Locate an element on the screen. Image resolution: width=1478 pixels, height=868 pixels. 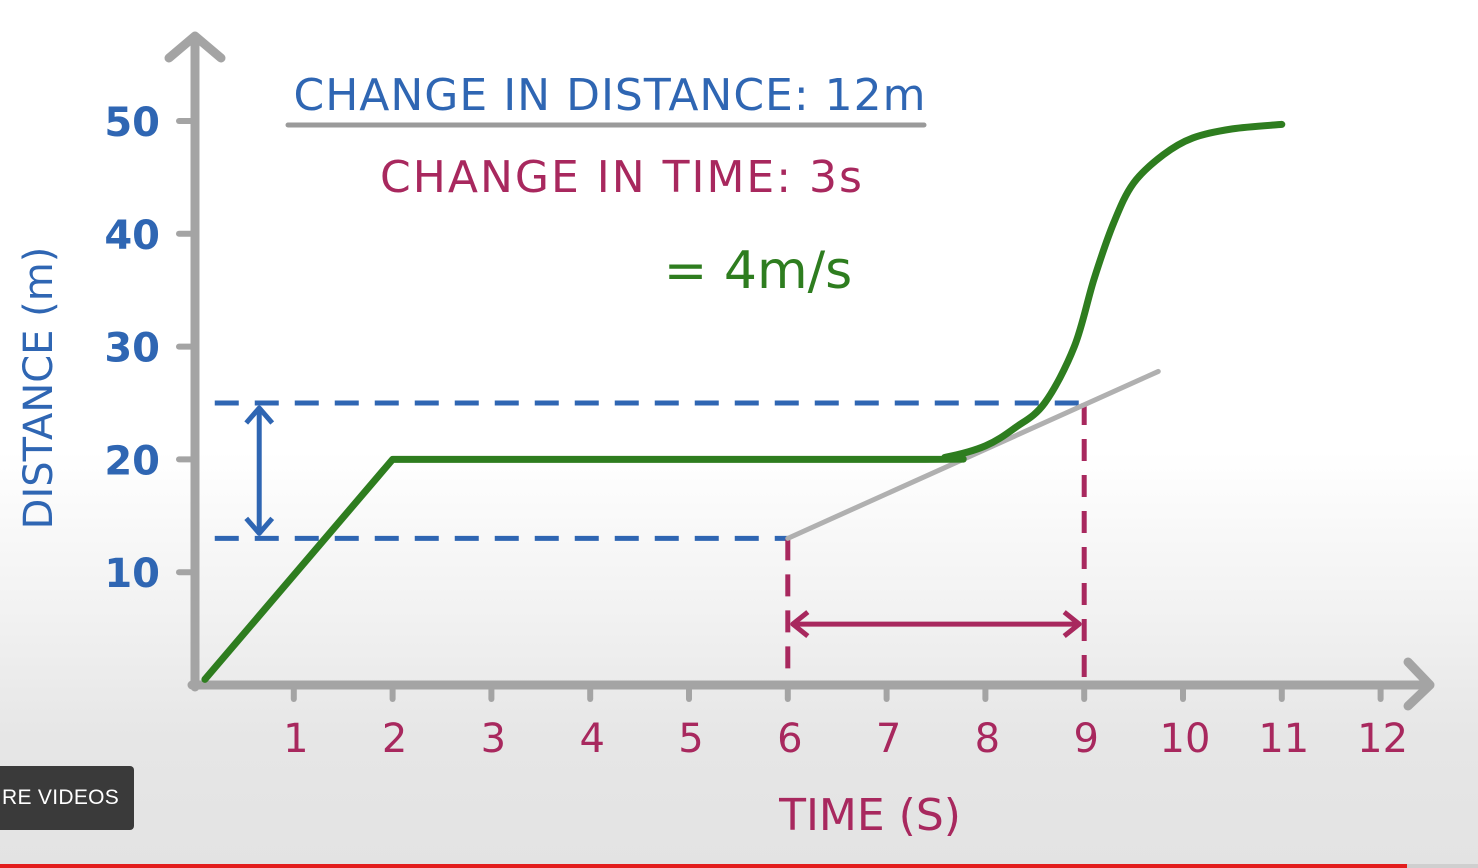
x-tick-label: 6 is located at coordinates (789, 739).